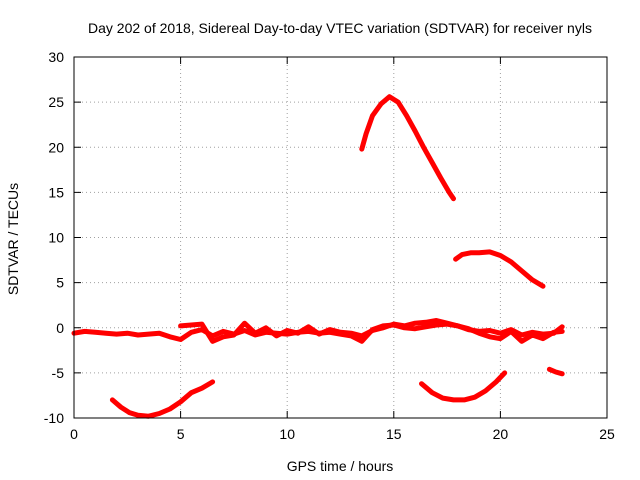 This screenshot has height=480, width=640. Describe the element at coordinates (56, 57) in the screenshot. I see `y-tick-label: 30` at that location.